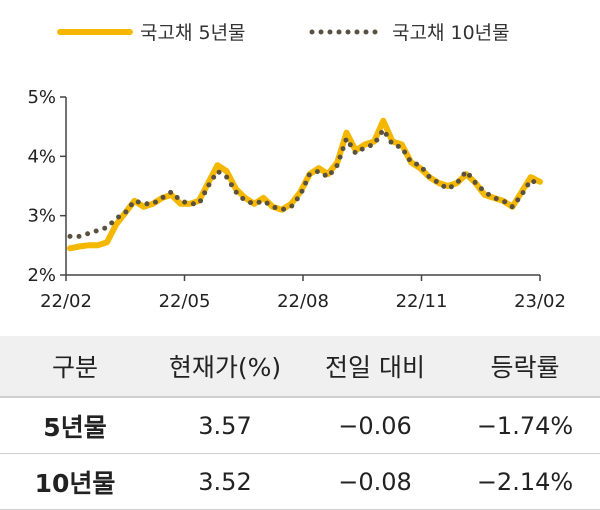 The image size is (600, 510). I want to click on header-daily-change: 전일 대비, so click(375, 367).